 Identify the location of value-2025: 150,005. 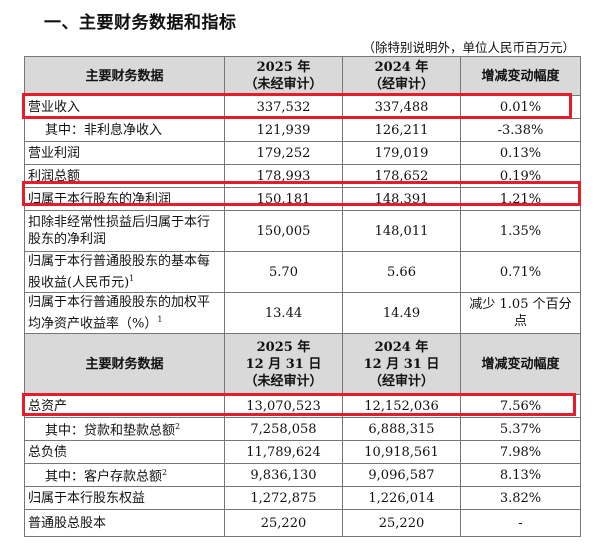
(283, 231).